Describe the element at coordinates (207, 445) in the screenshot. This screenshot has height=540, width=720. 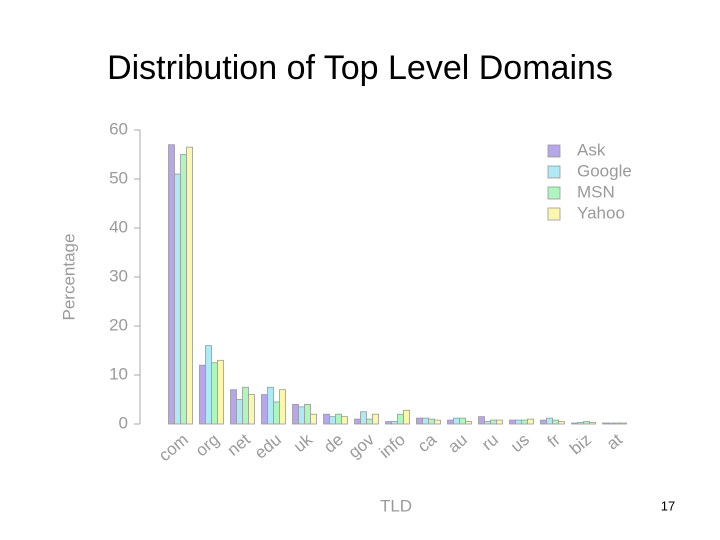
I see `x-tick-label: org` at that location.